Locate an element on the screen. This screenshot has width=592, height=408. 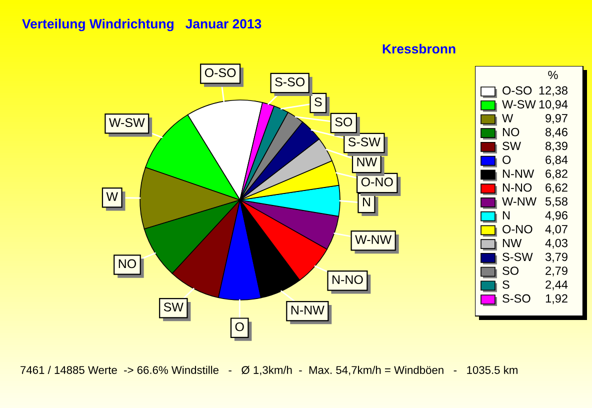
slice-label: NW is located at coordinates (367, 162).